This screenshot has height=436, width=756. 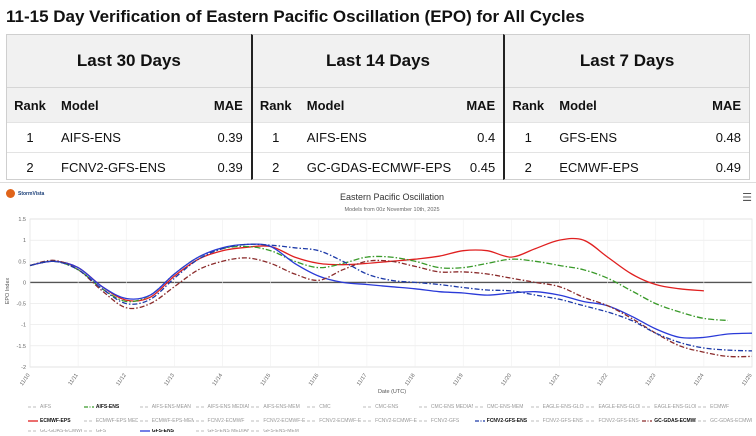 I want to click on legend-item: EAGLE-ENS-GLOBAL-MEM, so click(x=669, y=407).